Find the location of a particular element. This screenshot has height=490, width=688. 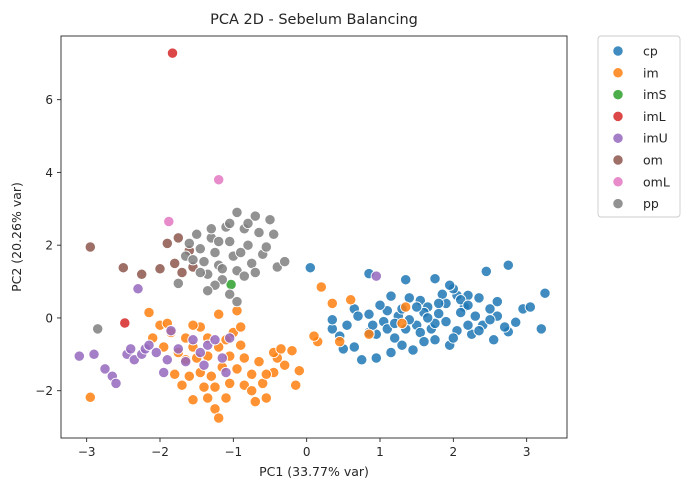

x-tick-label: 3 is located at coordinates (527, 452).